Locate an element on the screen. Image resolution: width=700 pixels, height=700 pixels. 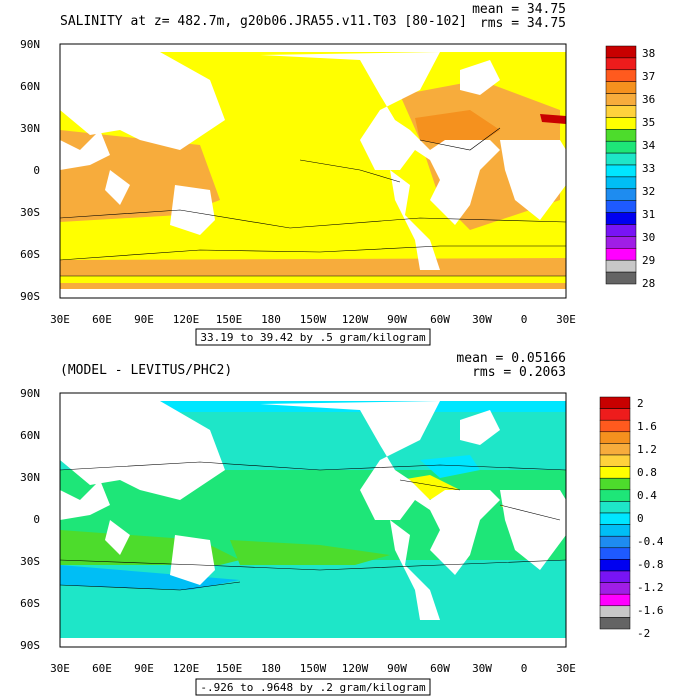
salinity-lat-axis: 90N 60N 30N 0 30S 60S 90S is located at coordinates (30, 170).